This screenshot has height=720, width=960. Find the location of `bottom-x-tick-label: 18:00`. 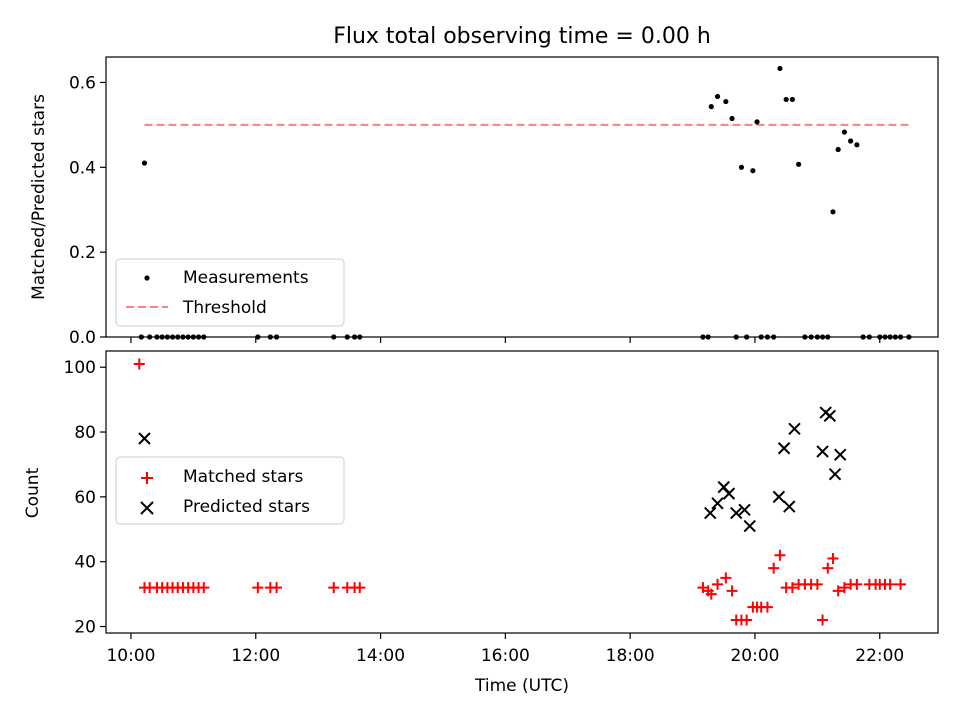

bottom-x-tick-label: 18:00 is located at coordinates (630, 656).